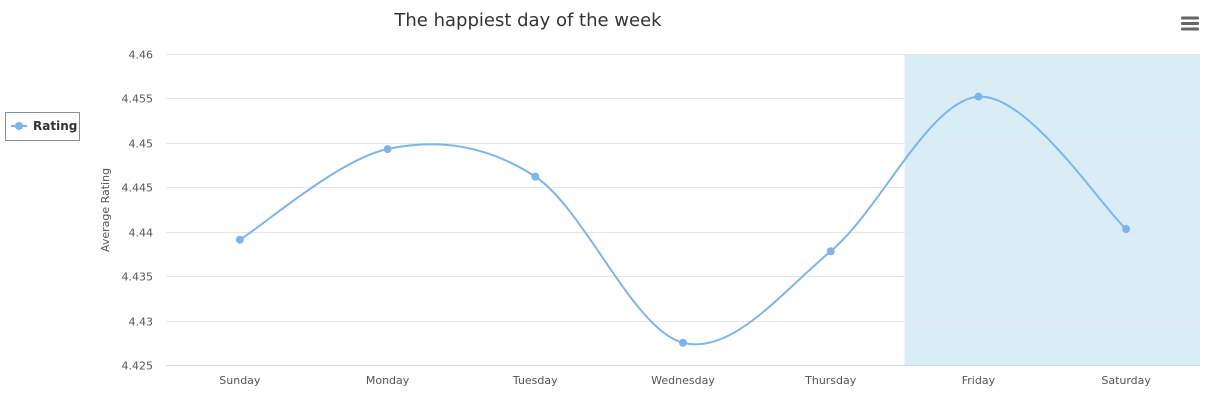 The height and width of the screenshot is (409, 1207). Describe the element at coordinates (1190, 29) in the screenshot. I see `menu-bar-bottom` at that location.